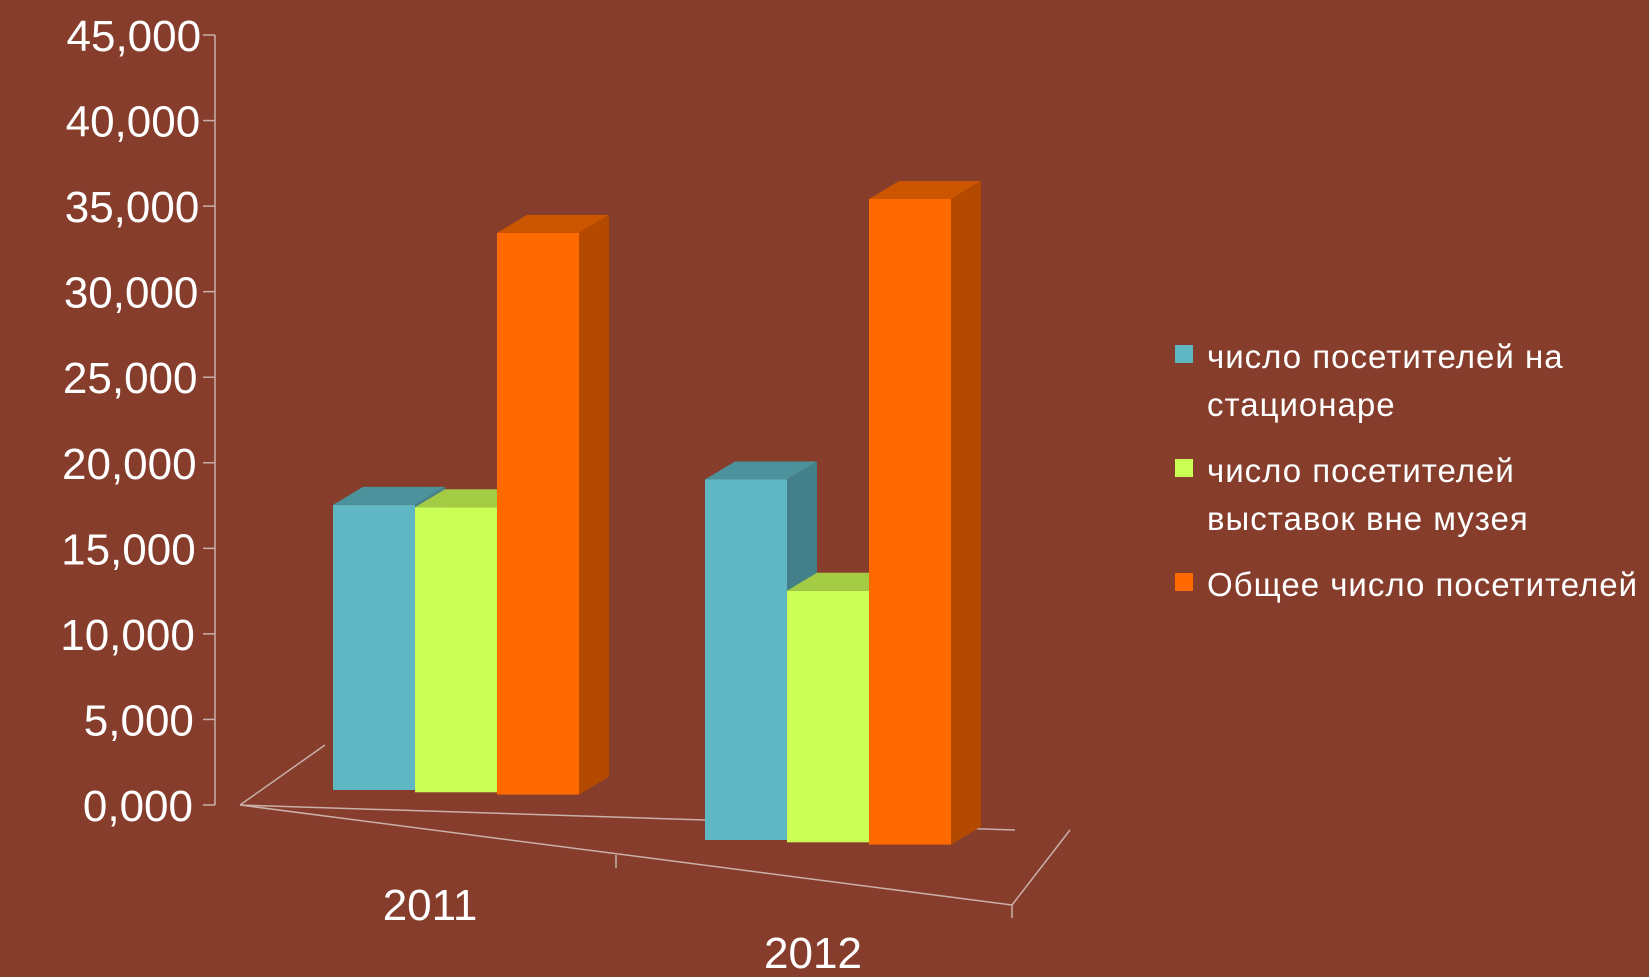 The width and height of the screenshot is (1649, 977). Describe the element at coordinates (133, 122) in the screenshot. I see `y-tick-label: 40,000` at that location.